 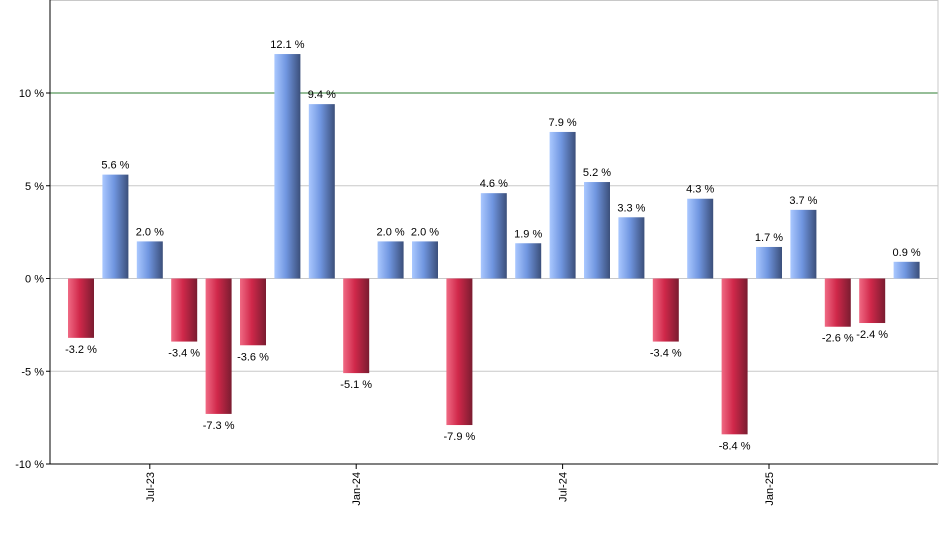 What do you see at coordinates (769, 238) in the screenshot?
I see `bar-value-label: 1.7 %` at bounding box center [769, 238].